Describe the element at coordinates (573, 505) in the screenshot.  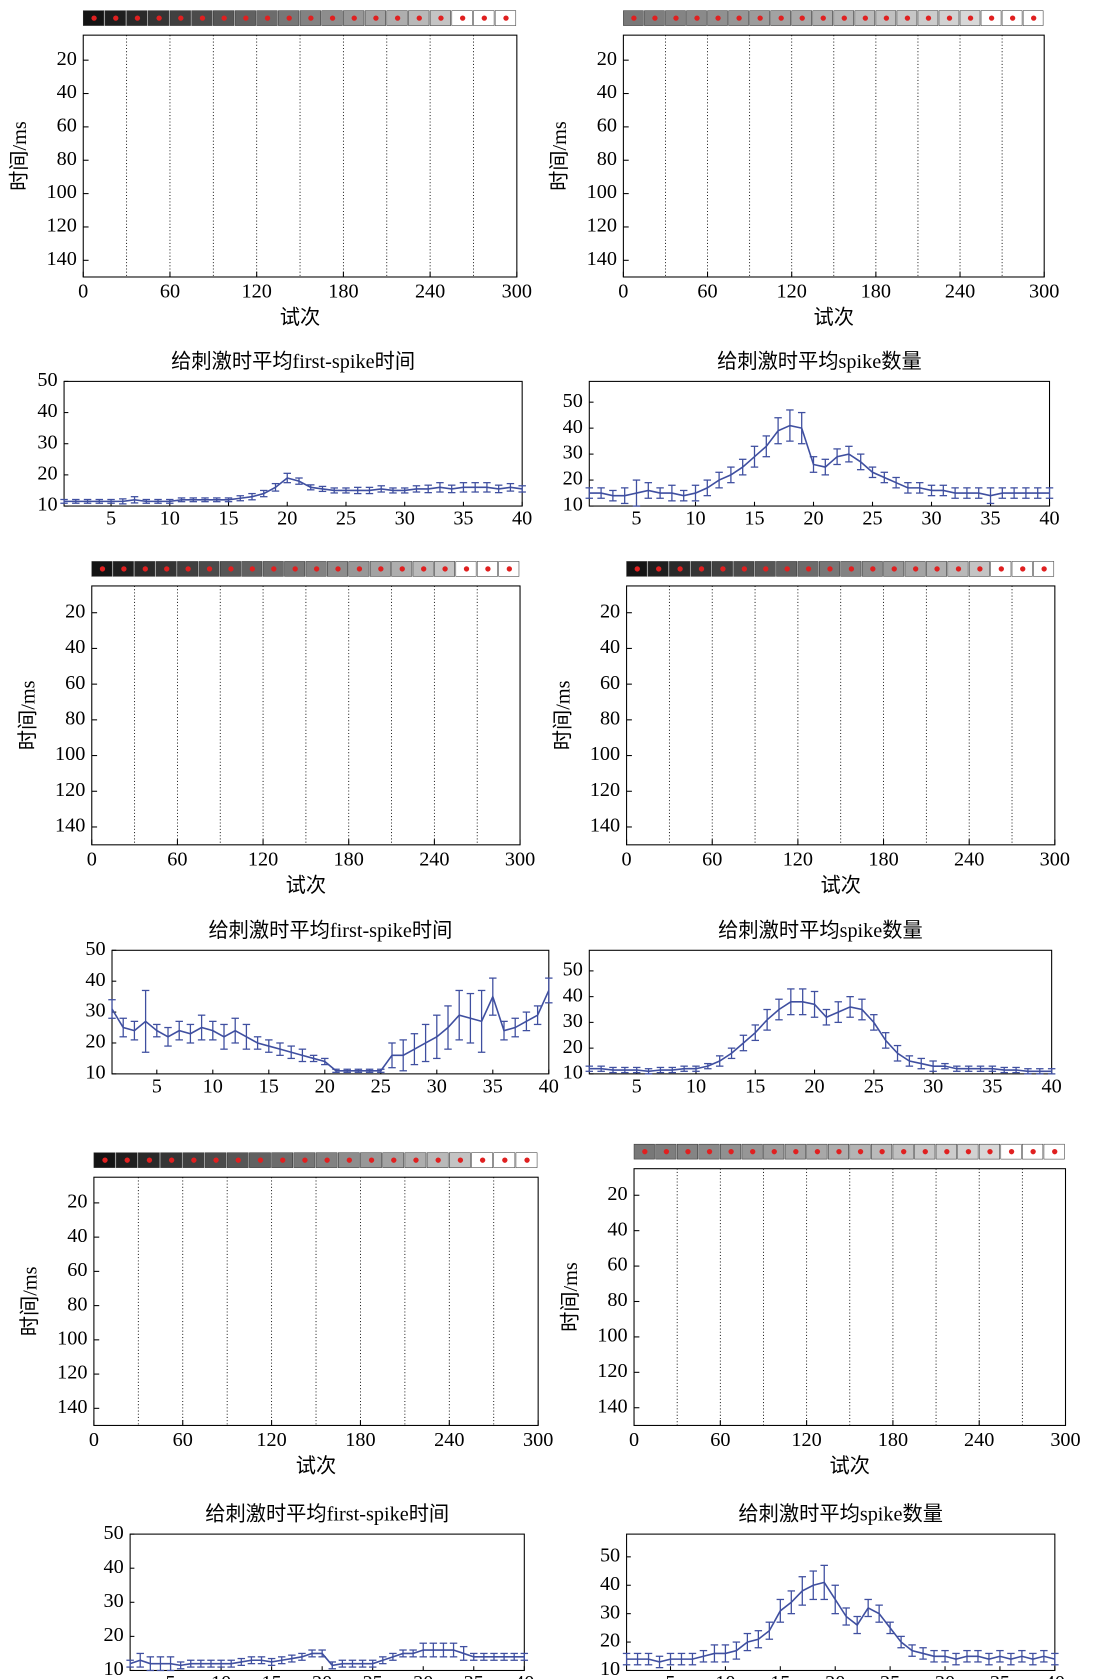
I see `y-tick-label: 10` at that location.